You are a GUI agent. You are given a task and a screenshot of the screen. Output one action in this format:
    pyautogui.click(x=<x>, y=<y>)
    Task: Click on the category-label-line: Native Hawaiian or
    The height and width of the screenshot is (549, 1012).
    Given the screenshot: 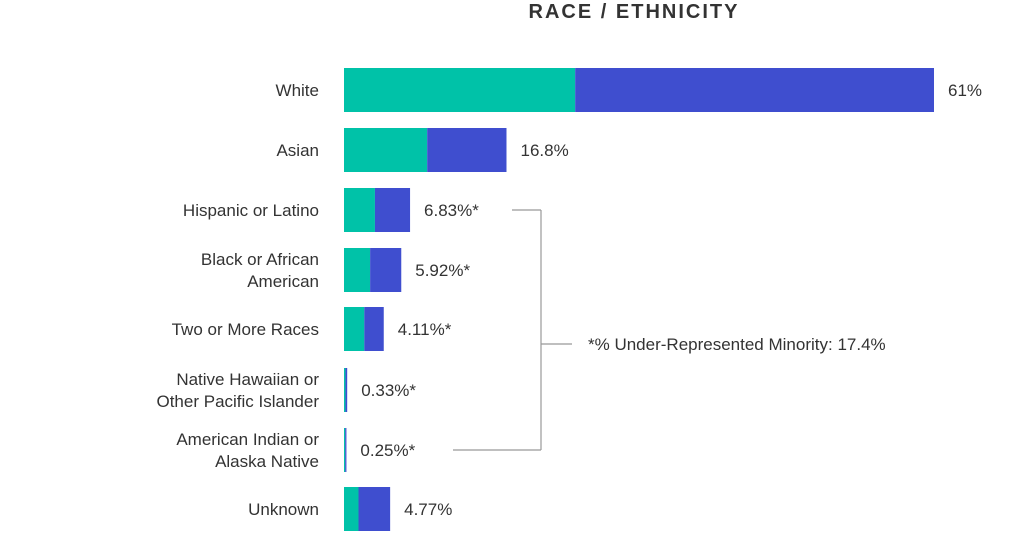 What is the action you would take?
    pyautogui.click(x=247, y=379)
    